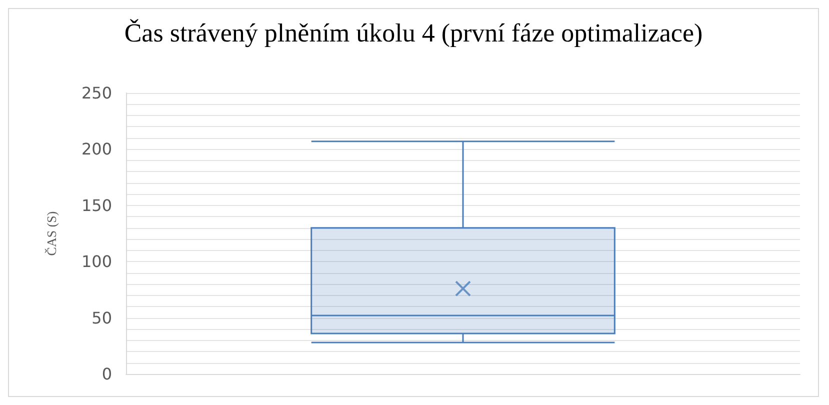  What do you see at coordinates (102, 318) in the screenshot?
I see `y-tick-label: 50` at bounding box center [102, 318].